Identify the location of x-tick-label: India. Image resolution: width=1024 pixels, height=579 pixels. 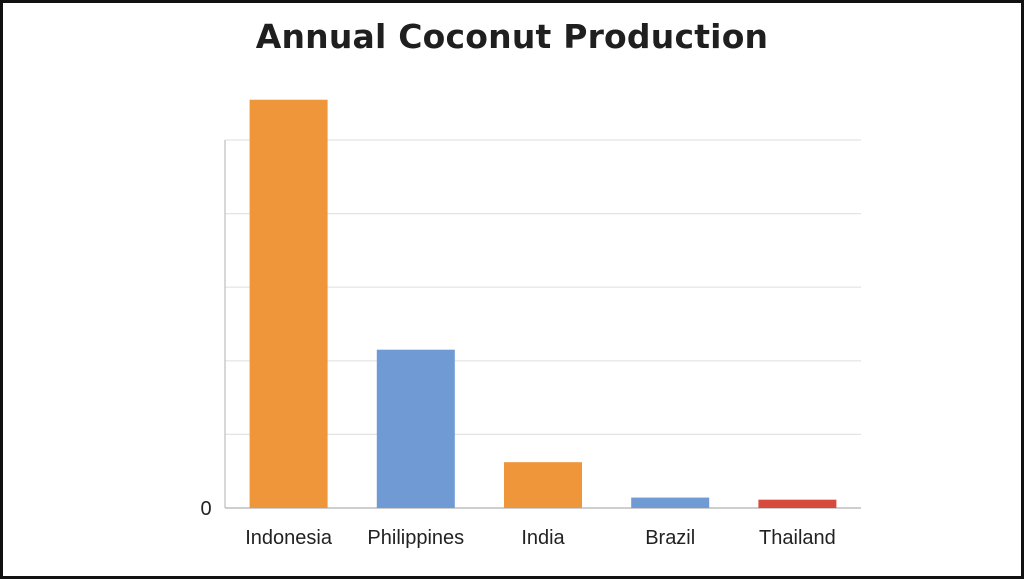
(543, 538).